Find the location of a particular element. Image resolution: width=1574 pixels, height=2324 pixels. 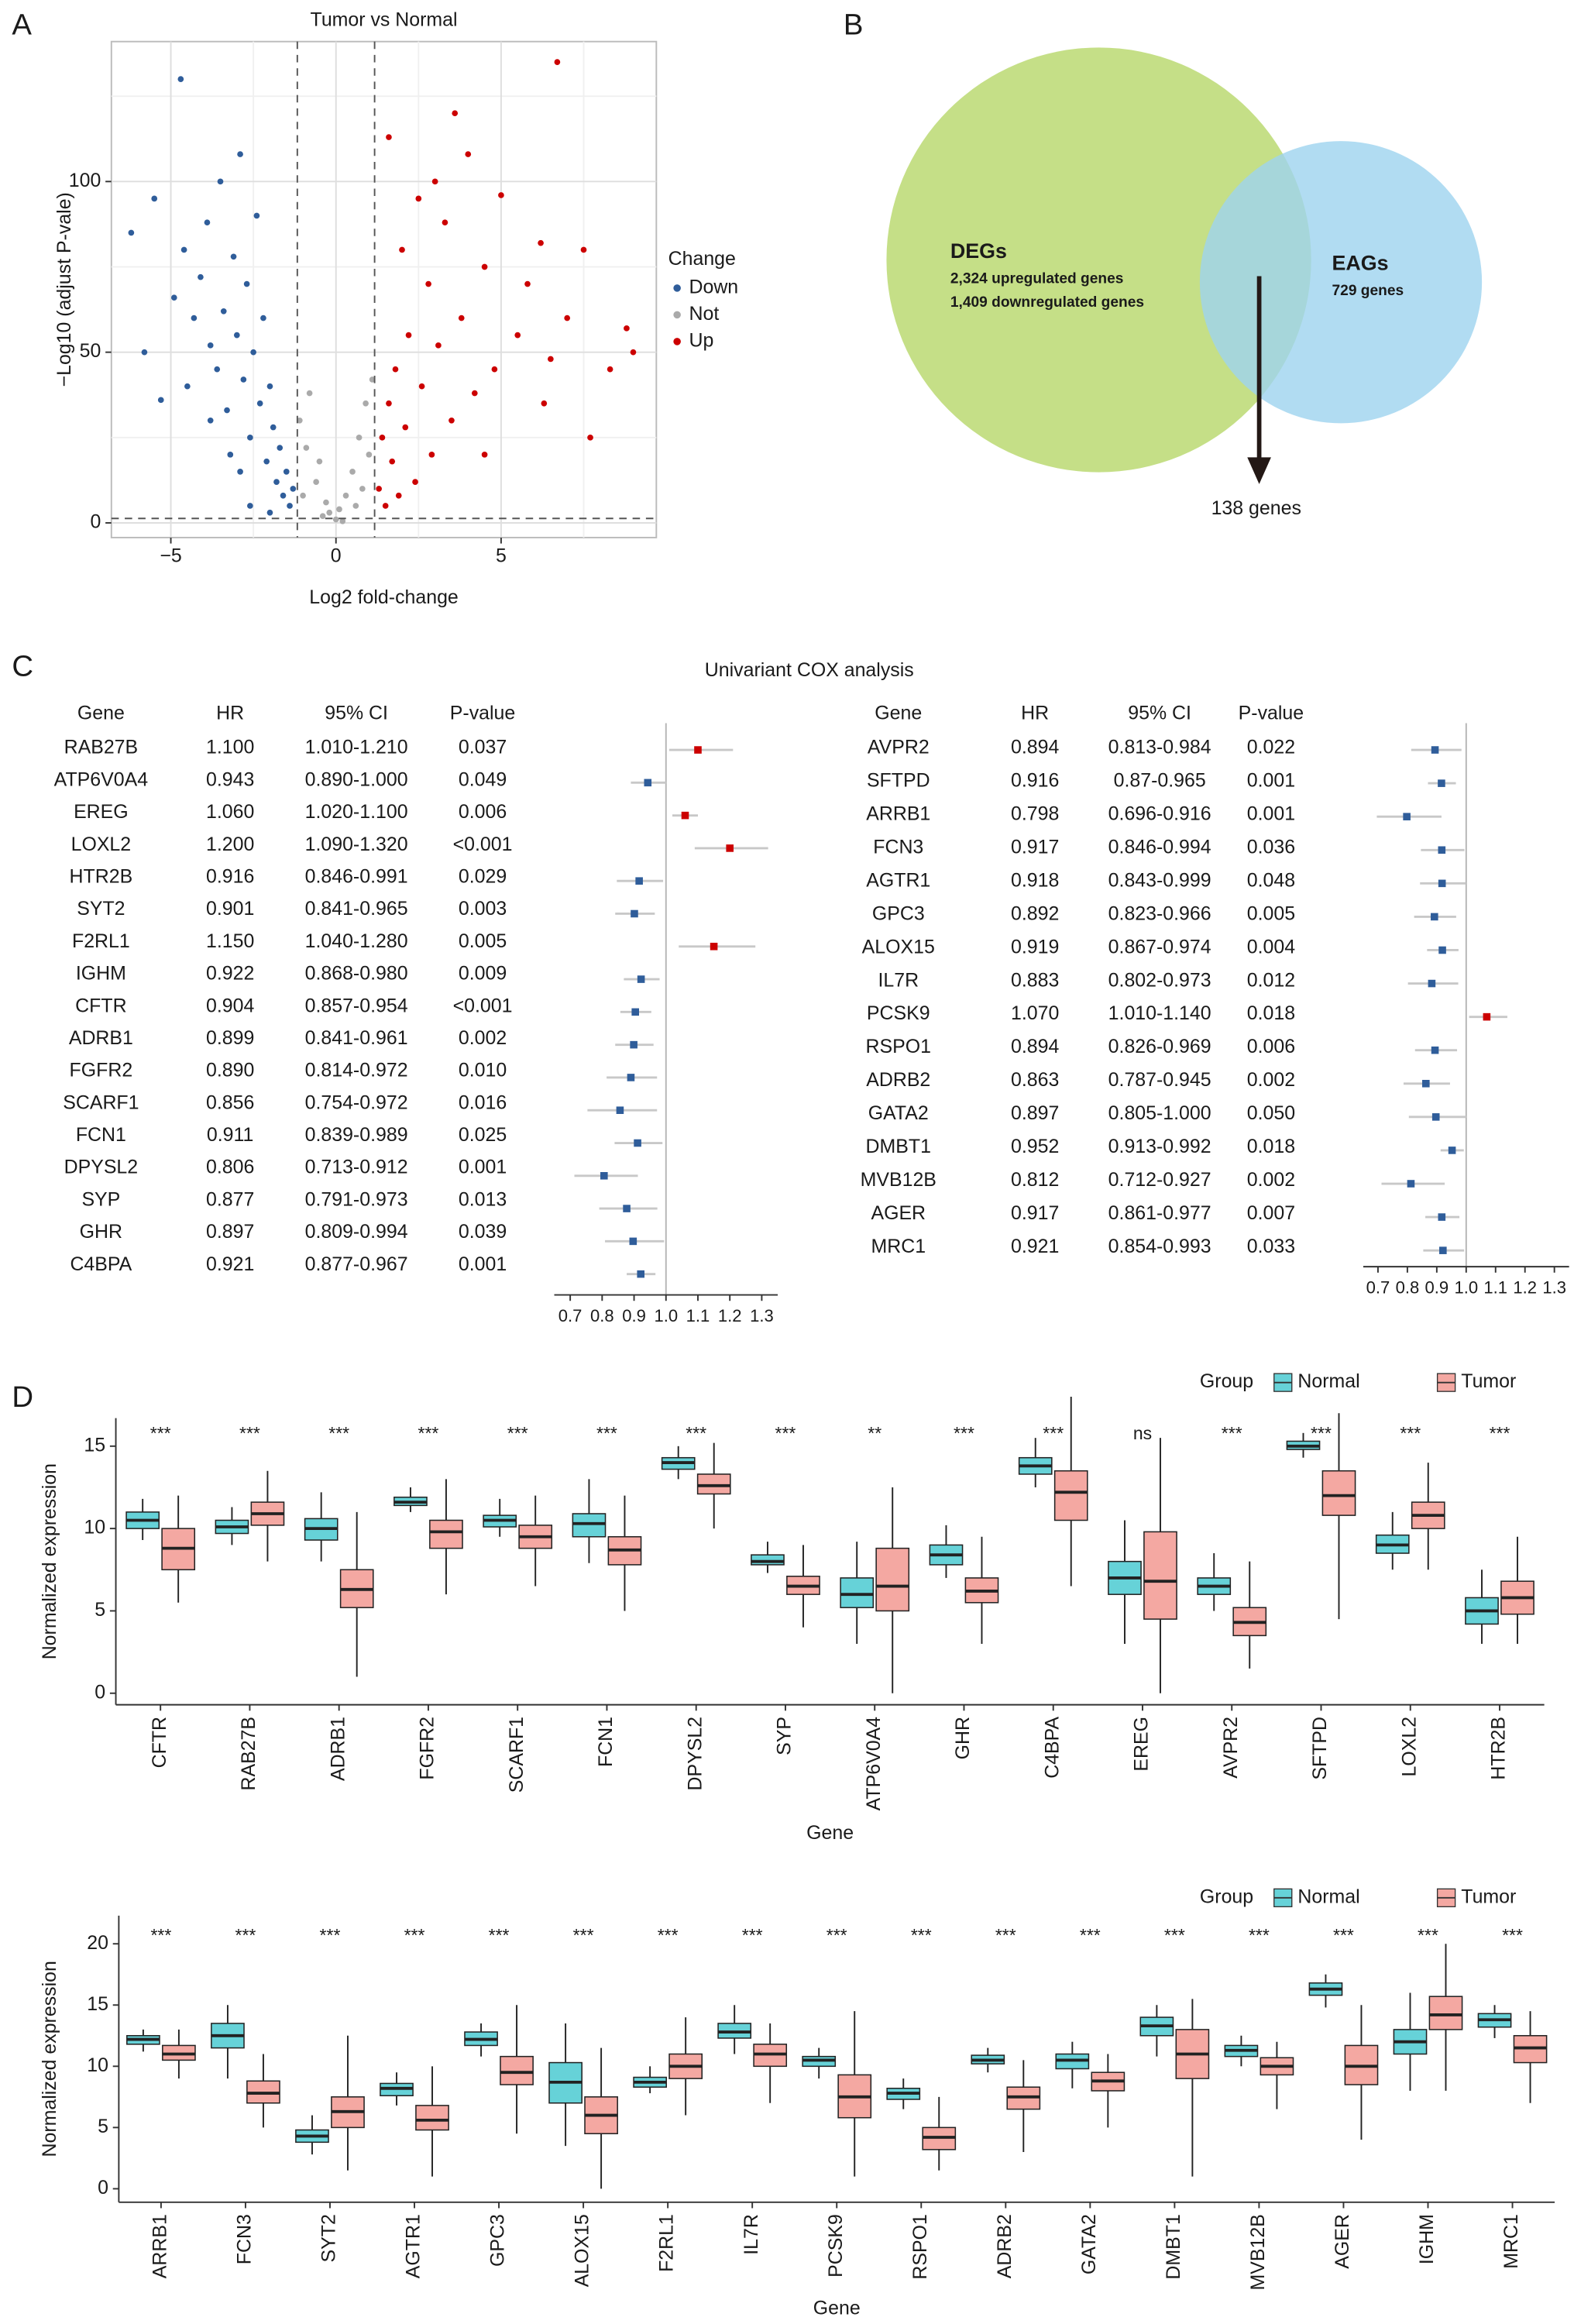

table-cell: RAB27B is located at coordinates (101, 747).